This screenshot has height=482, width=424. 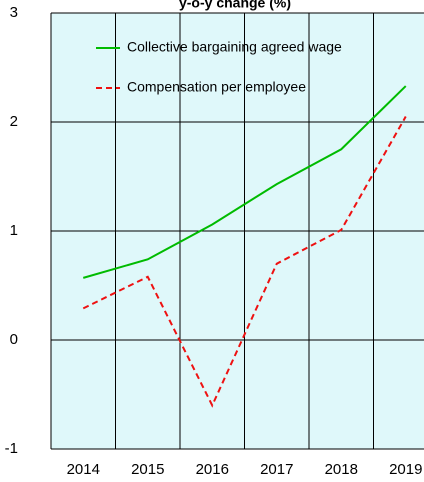 What do you see at coordinates (14, 121) in the screenshot?
I see `y-tick-label: 2` at bounding box center [14, 121].